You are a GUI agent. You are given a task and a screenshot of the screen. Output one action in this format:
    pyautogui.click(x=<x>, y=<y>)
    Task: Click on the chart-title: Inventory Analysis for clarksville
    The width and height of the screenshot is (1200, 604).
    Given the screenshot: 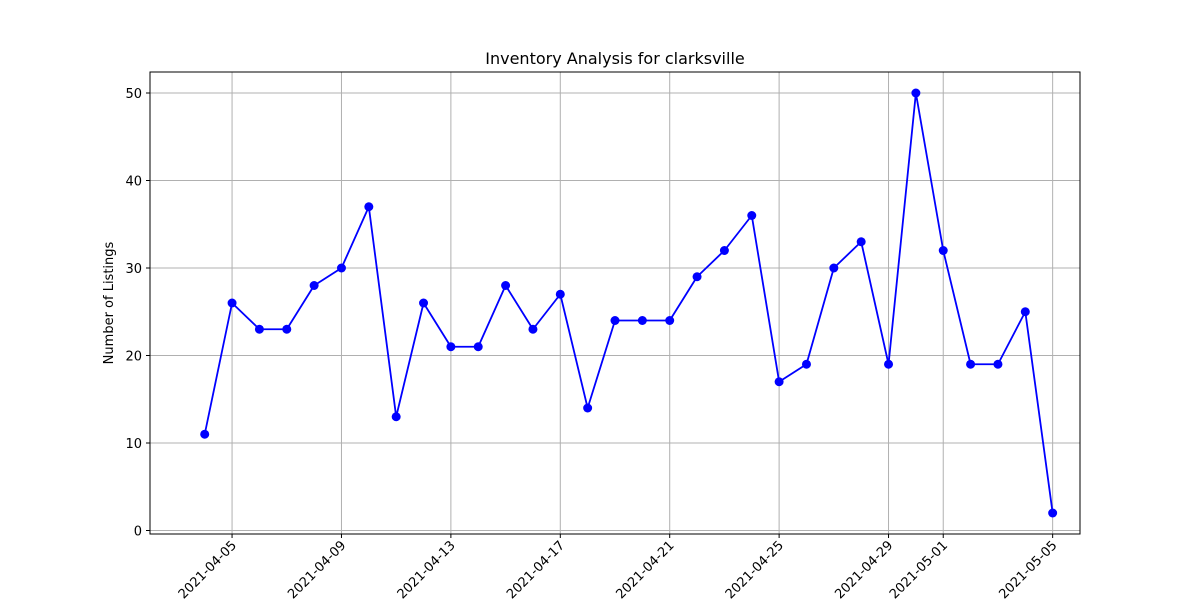 What is the action you would take?
    pyautogui.click(x=614, y=58)
    